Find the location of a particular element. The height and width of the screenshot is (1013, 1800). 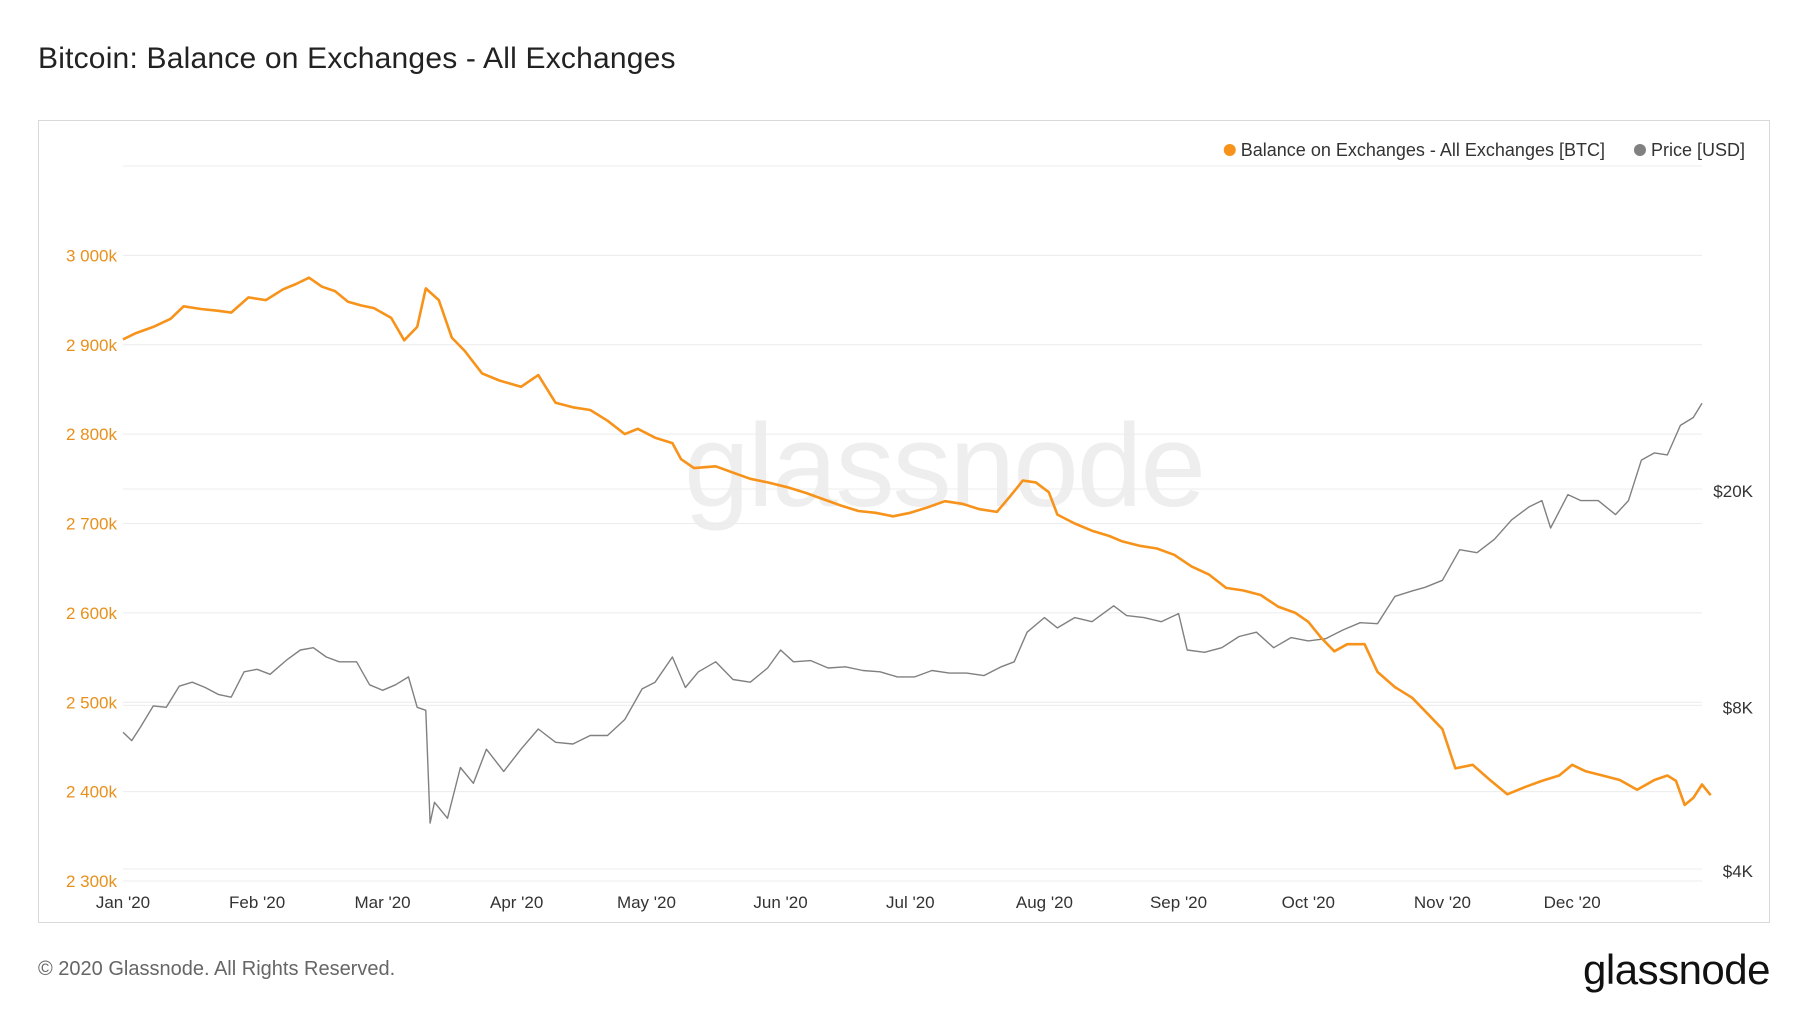

x-axis-tick-label: Jun '20 is located at coordinates (780, 902).